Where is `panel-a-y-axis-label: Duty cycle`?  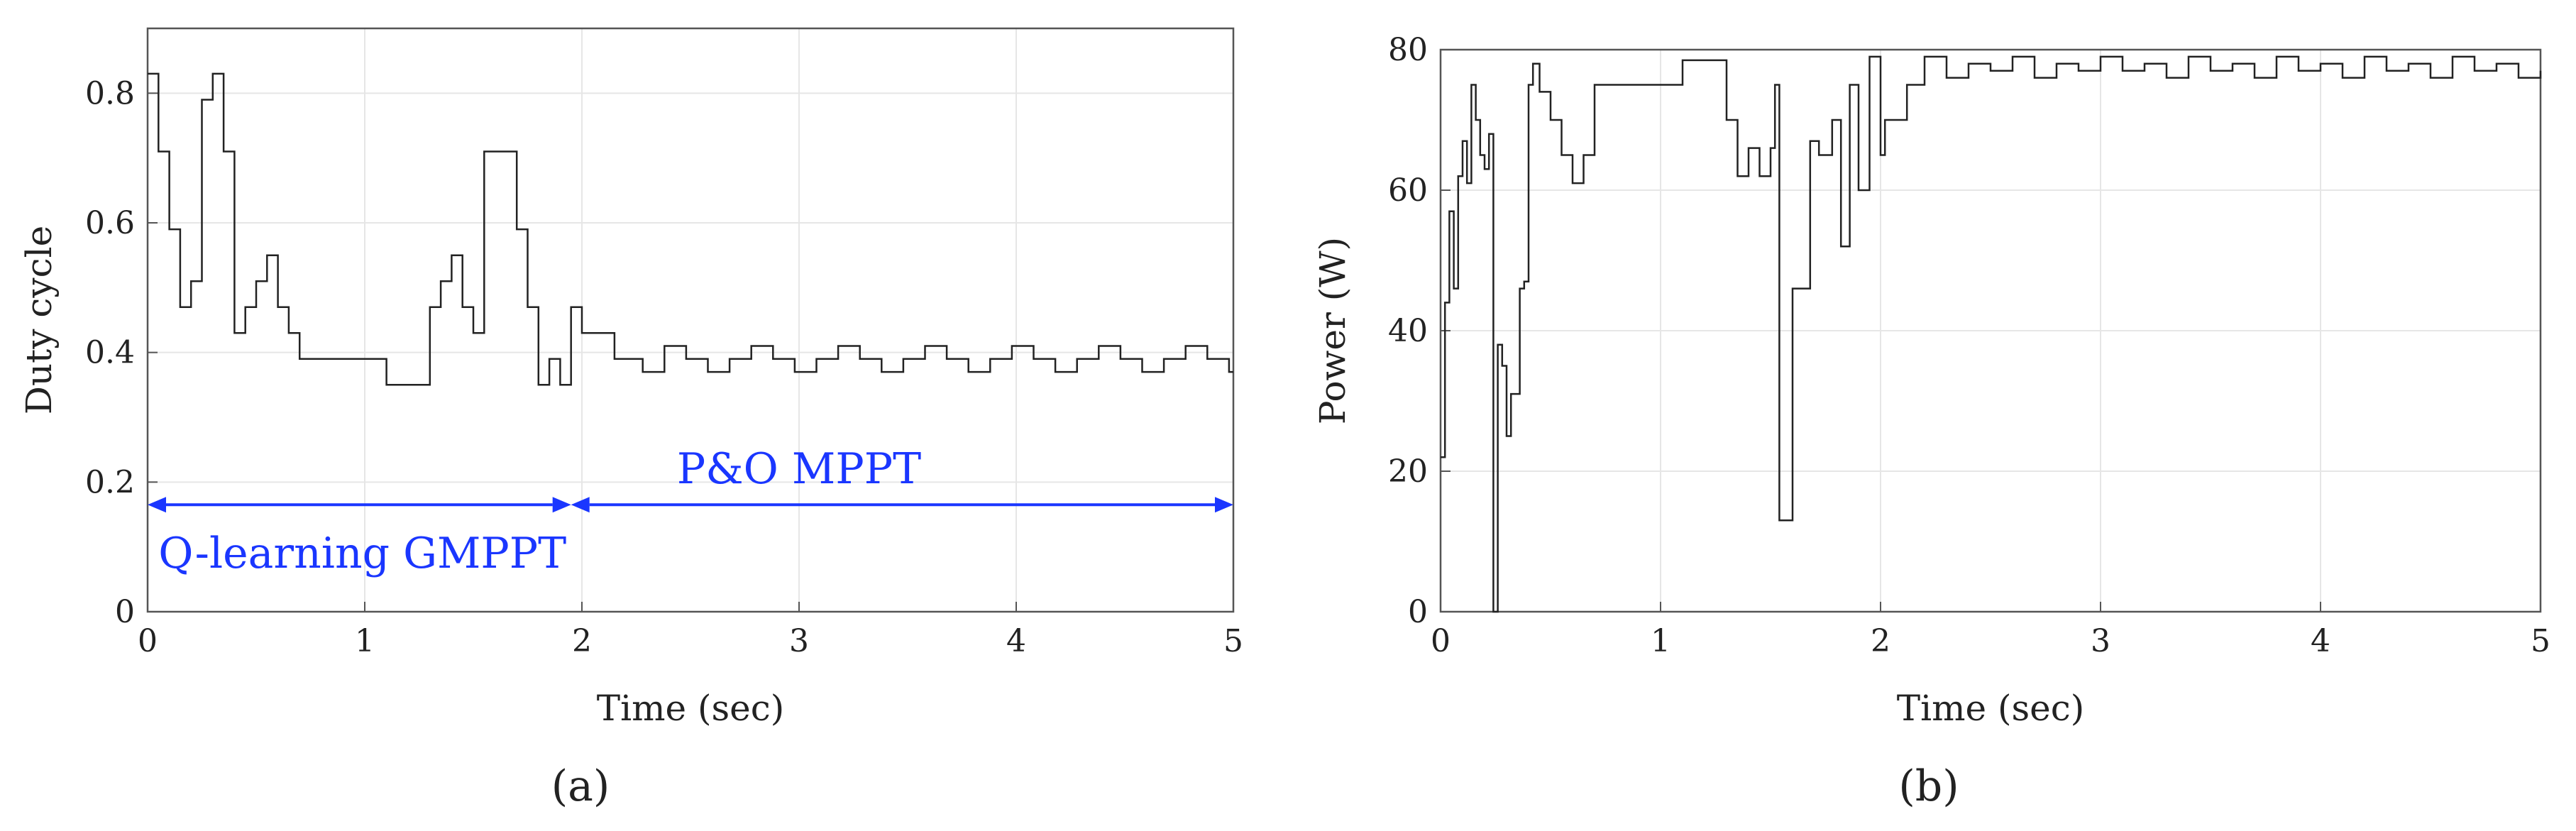
panel-a-y-axis-label: Duty cycle is located at coordinates (39, 320).